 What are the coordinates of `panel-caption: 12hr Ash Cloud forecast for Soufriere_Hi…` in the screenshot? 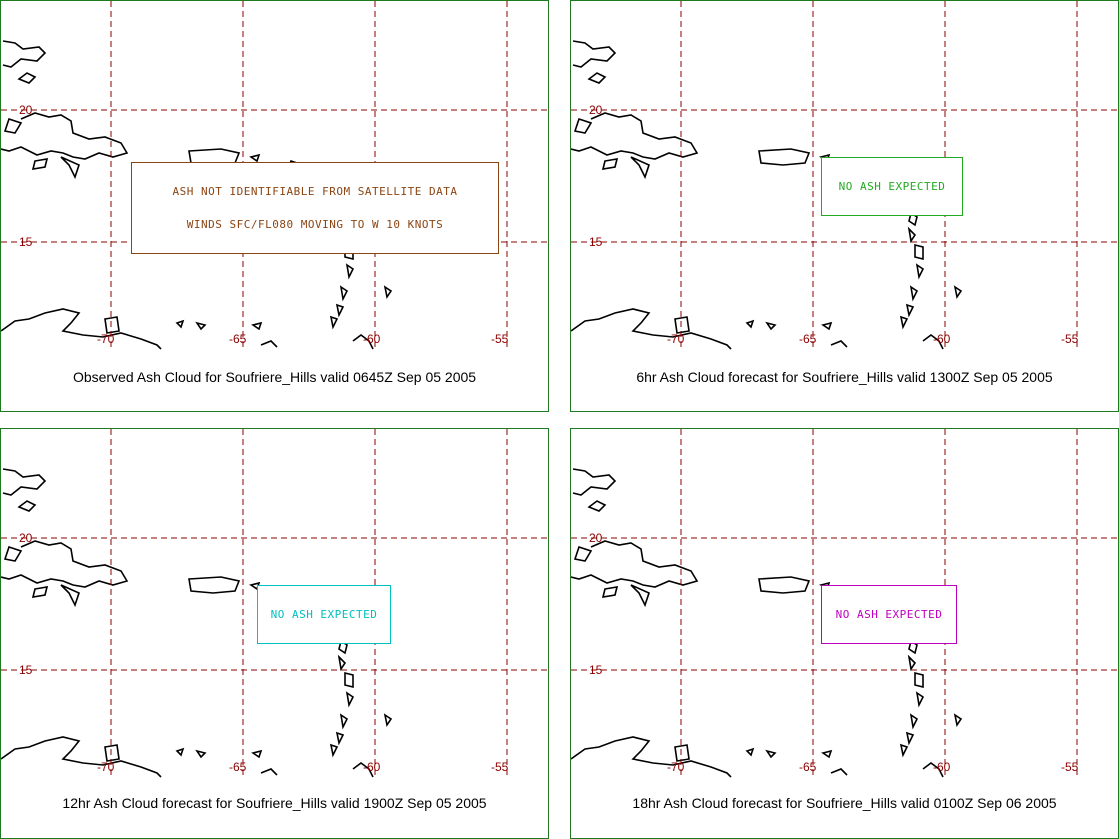 It's located at (274, 803).